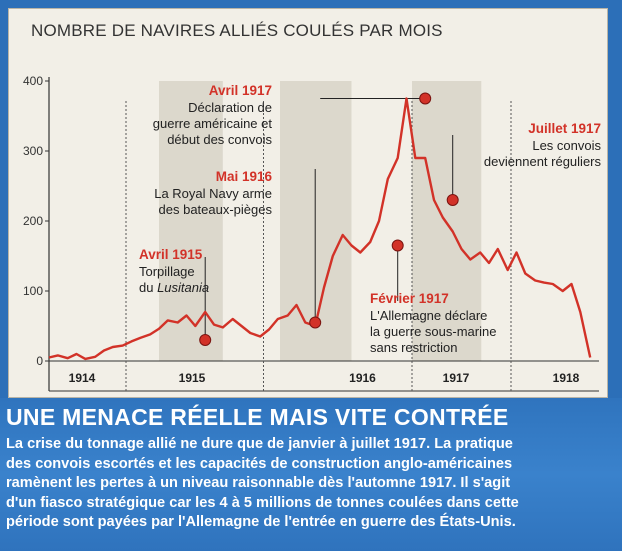  Describe the element at coordinates (244, 176) in the screenshot. I see `annotation-title: Mai 1916` at that location.